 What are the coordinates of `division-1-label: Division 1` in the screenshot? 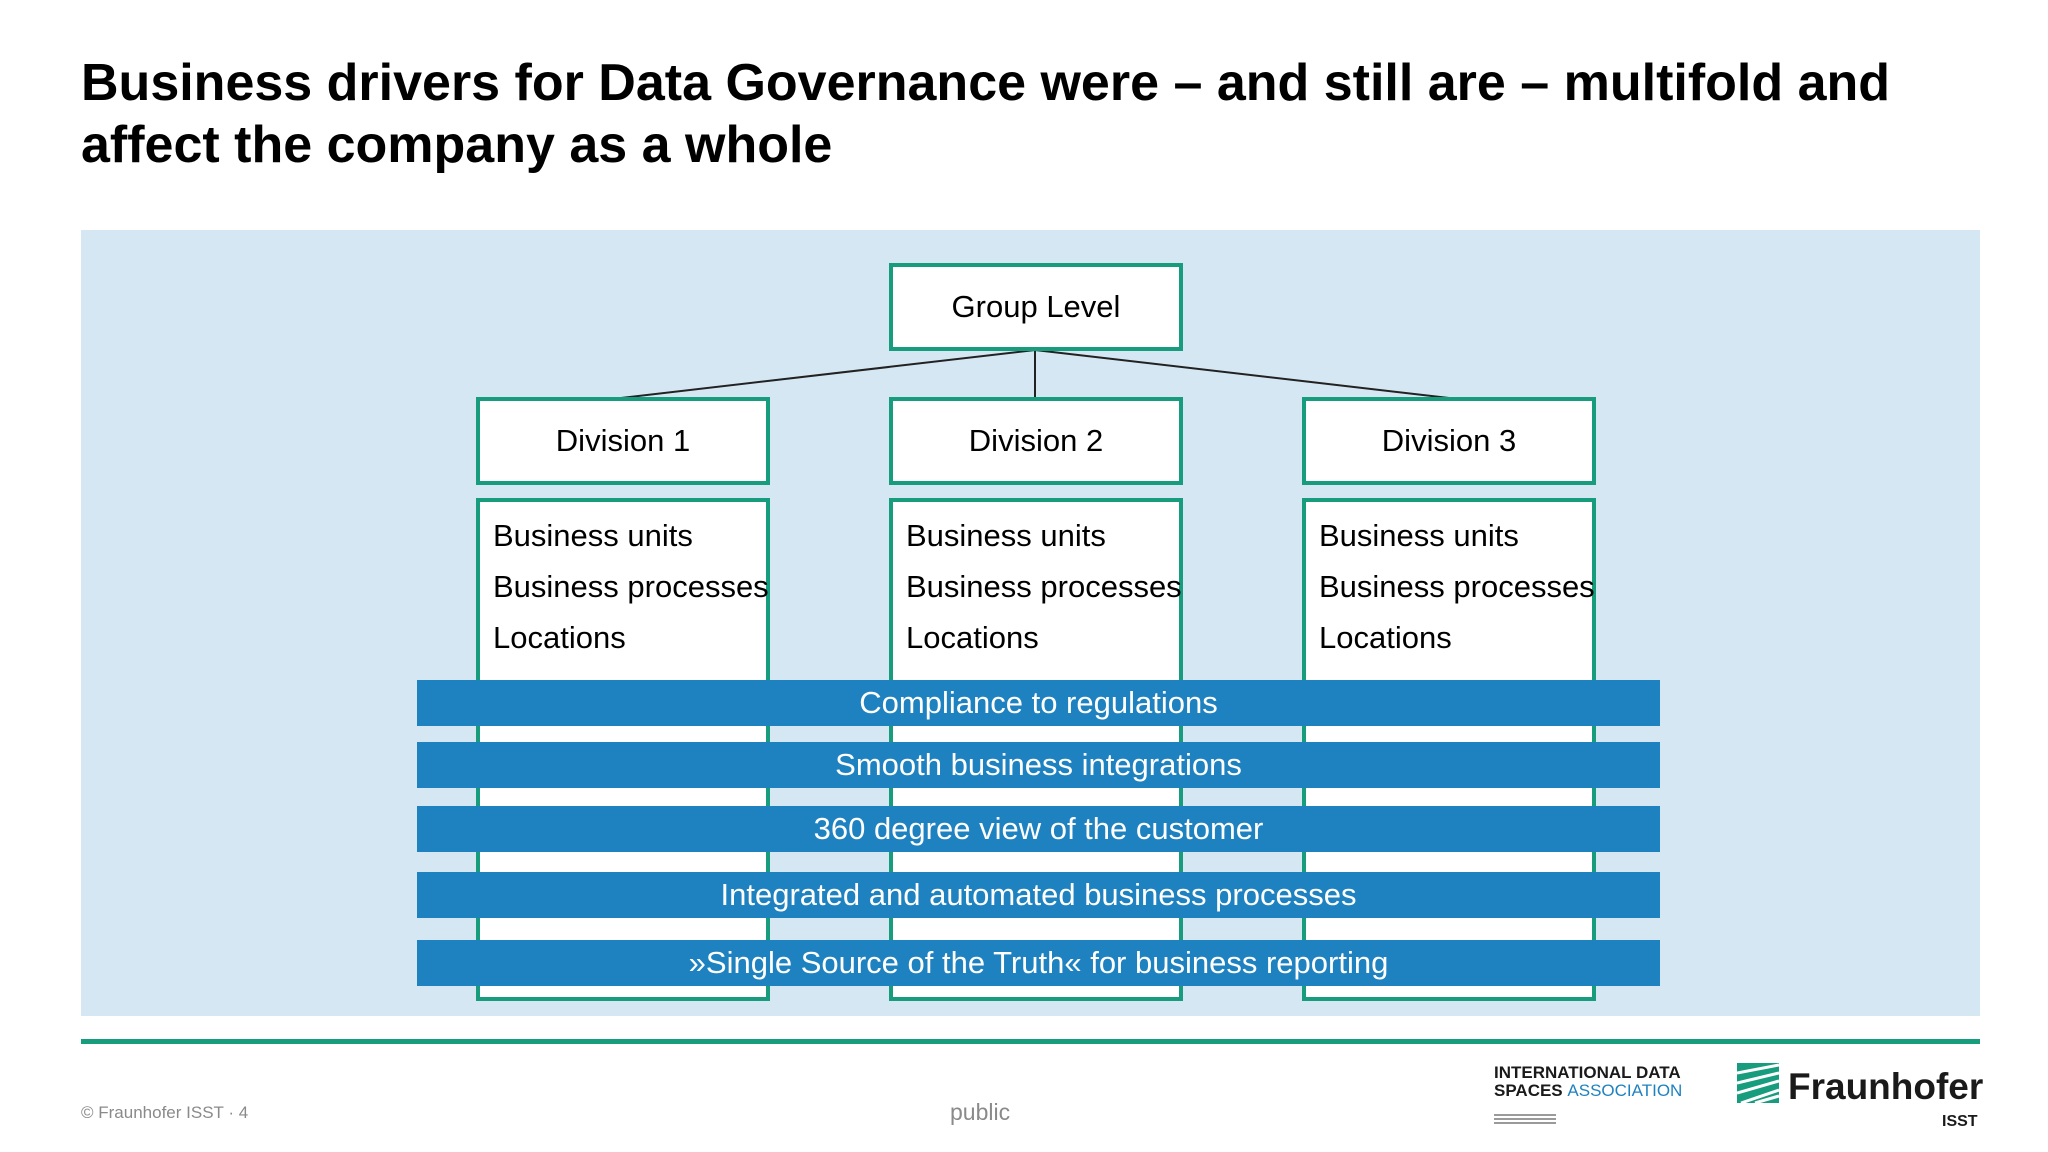 It's located at (623, 440).